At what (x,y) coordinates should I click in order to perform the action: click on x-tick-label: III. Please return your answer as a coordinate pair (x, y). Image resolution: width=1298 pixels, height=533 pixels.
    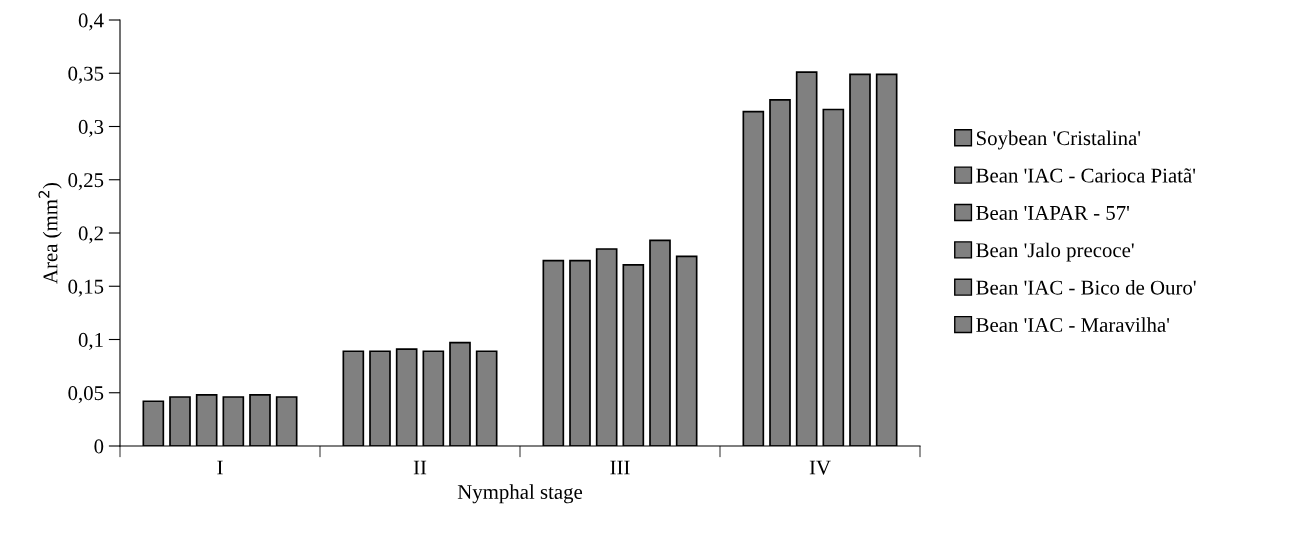
    Looking at the image, I should click on (620, 467).